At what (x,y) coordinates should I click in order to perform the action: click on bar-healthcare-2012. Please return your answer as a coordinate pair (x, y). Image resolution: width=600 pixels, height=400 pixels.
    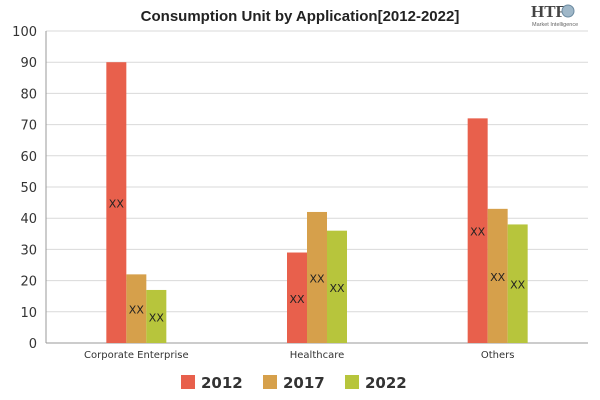
    Looking at the image, I should click on (297, 297).